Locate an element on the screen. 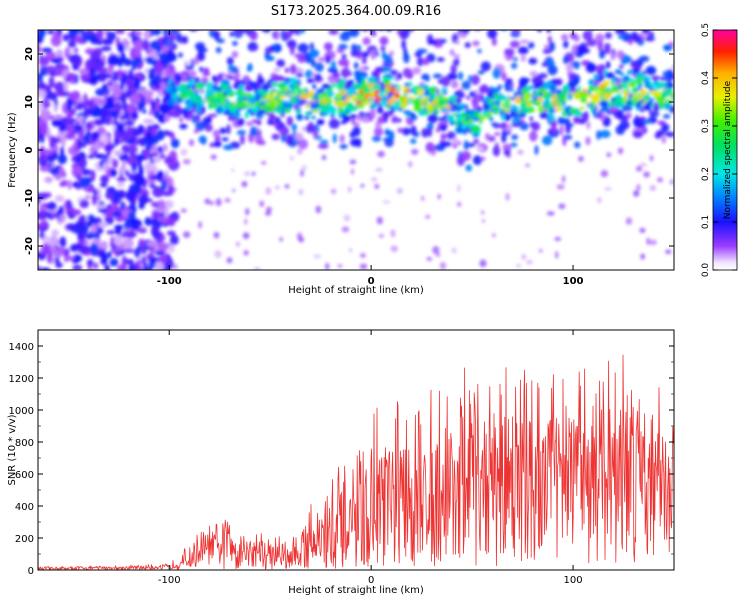 This screenshot has height=600, width=750. snr-y-tick-label: 200 is located at coordinates (24, 539).